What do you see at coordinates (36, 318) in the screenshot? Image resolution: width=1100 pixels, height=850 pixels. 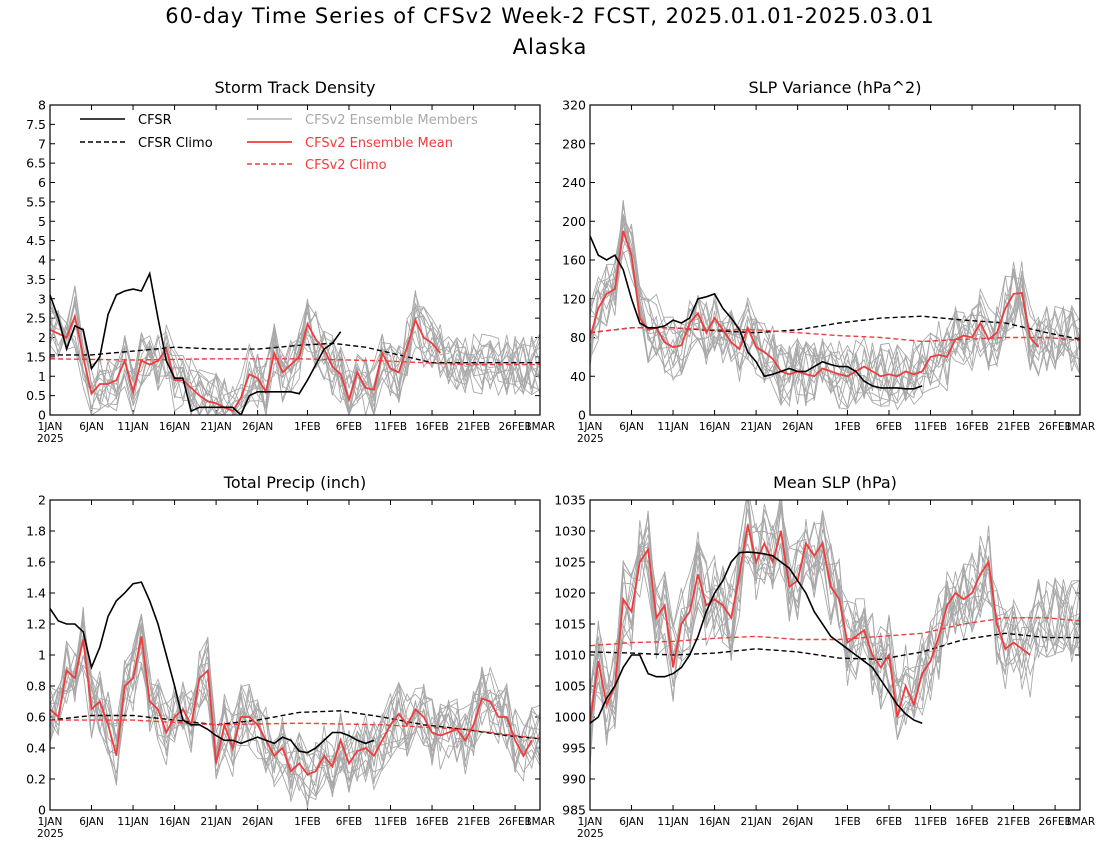 I see `y-tick-label: 2.5` at bounding box center [36, 318].